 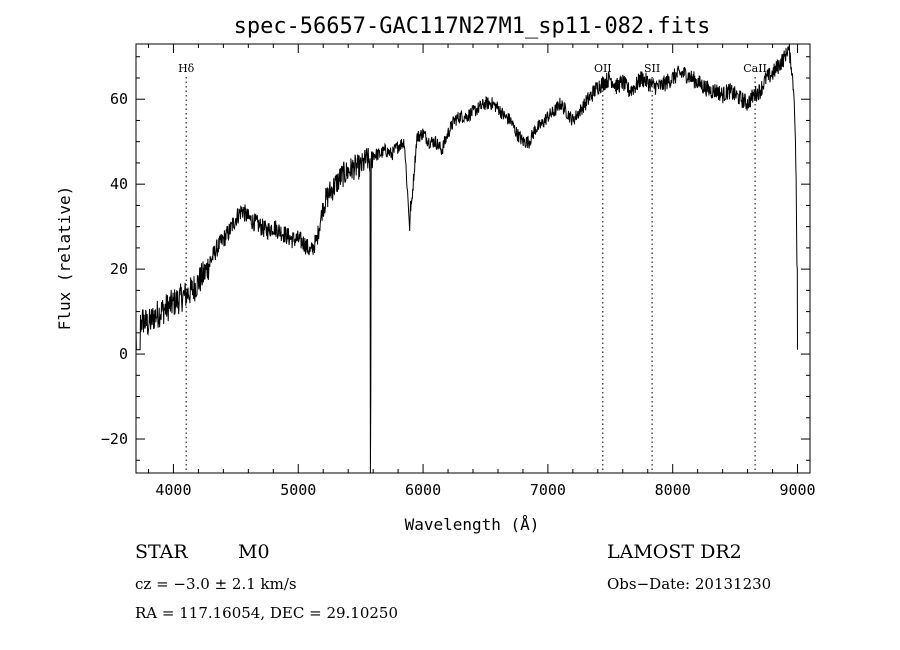 What do you see at coordinates (603, 68) in the screenshot?
I see `spectral-line-label: OII` at bounding box center [603, 68].